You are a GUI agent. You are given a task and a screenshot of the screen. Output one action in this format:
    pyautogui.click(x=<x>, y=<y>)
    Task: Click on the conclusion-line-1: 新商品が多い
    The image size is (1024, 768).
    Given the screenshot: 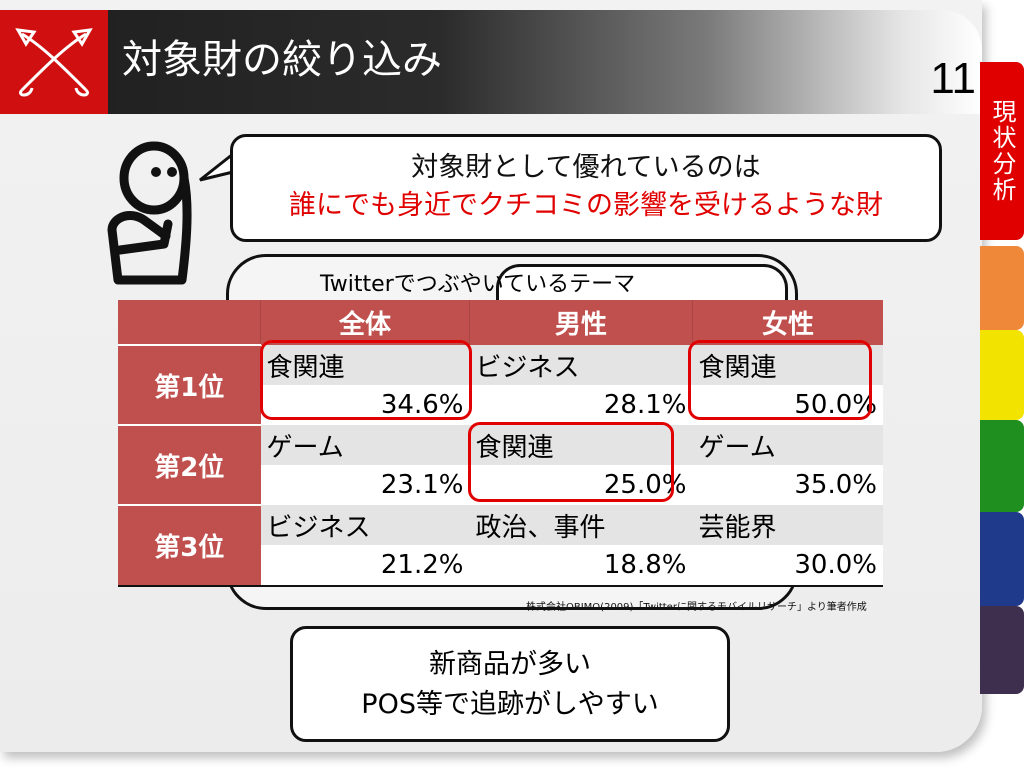 What is the action you would take?
    pyautogui.click(x=510, y=664)
    